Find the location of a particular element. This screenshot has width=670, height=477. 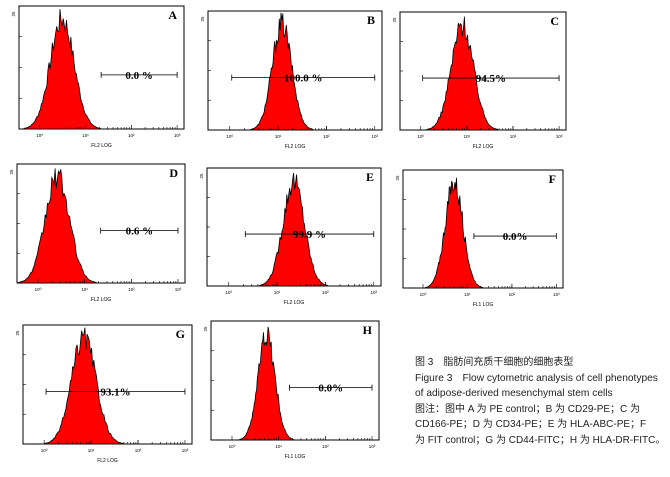

caption-chinese-title: 图 3 脂肪间充质干细胞的细胞表型 is located at coordinates (494, 362).